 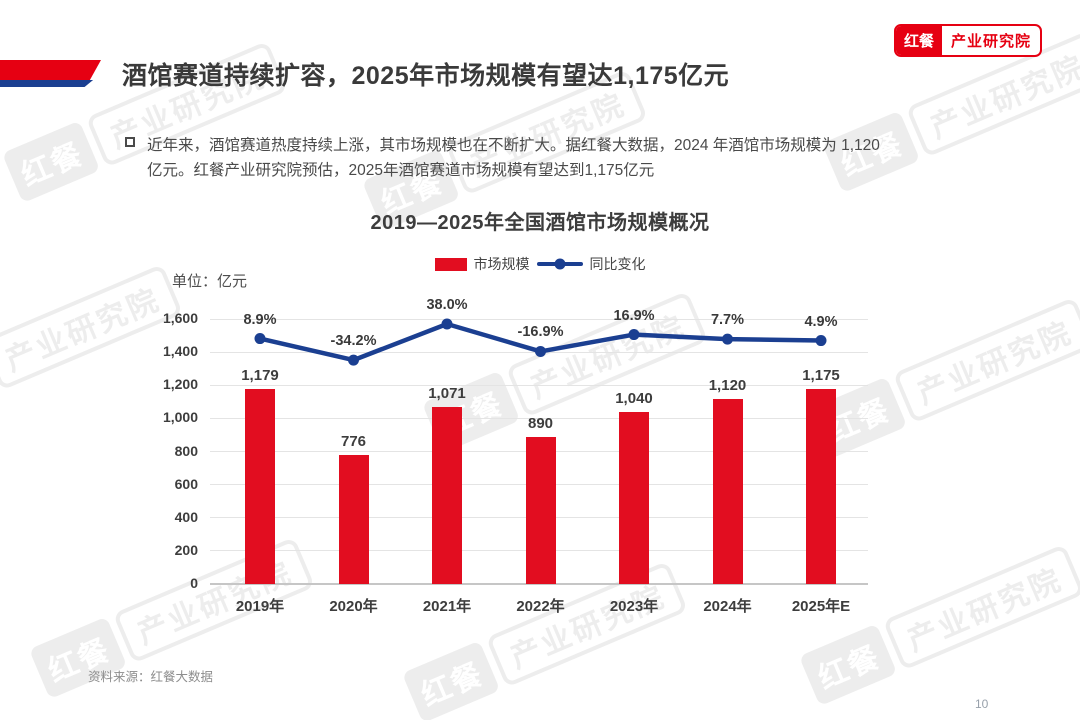 What do you see at coordinates (186, 516) in the screenshot?
I see `y-axis-tick-label: 400` at bounding box center [186, 516].